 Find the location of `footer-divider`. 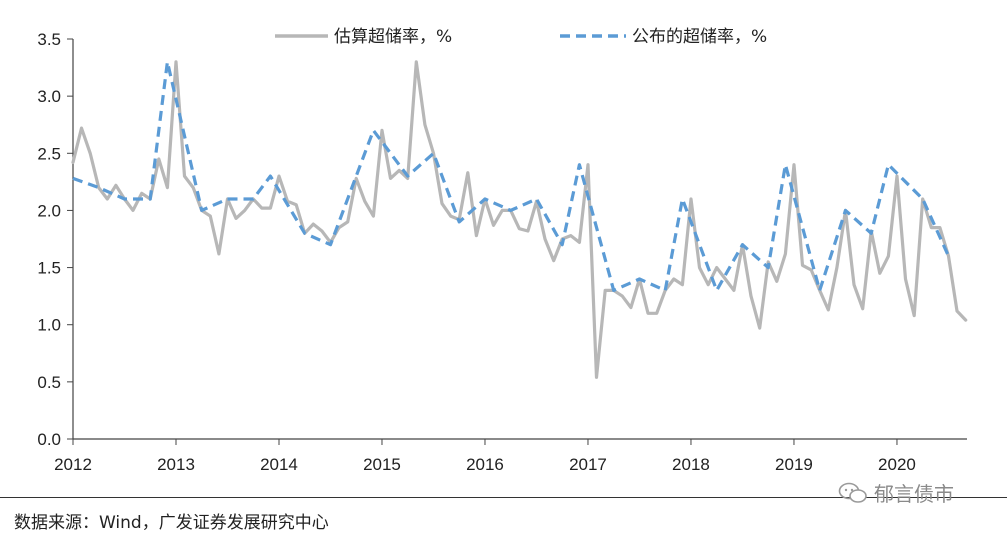

footer-divider is located at coordinates (503, 497).